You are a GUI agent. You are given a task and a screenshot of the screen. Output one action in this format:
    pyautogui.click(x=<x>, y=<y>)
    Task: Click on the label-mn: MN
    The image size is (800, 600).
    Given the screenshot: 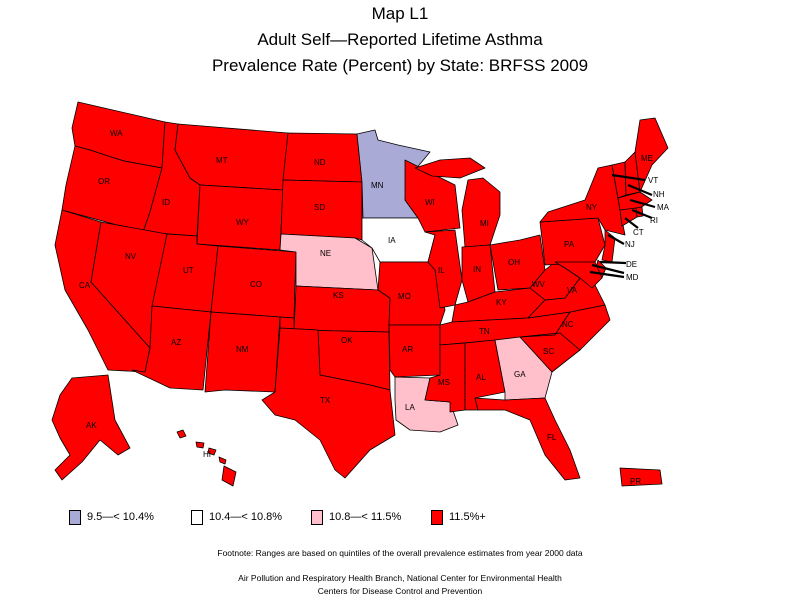 What is the action you would take?
    pyautogui.click(x=377, y=185)
    